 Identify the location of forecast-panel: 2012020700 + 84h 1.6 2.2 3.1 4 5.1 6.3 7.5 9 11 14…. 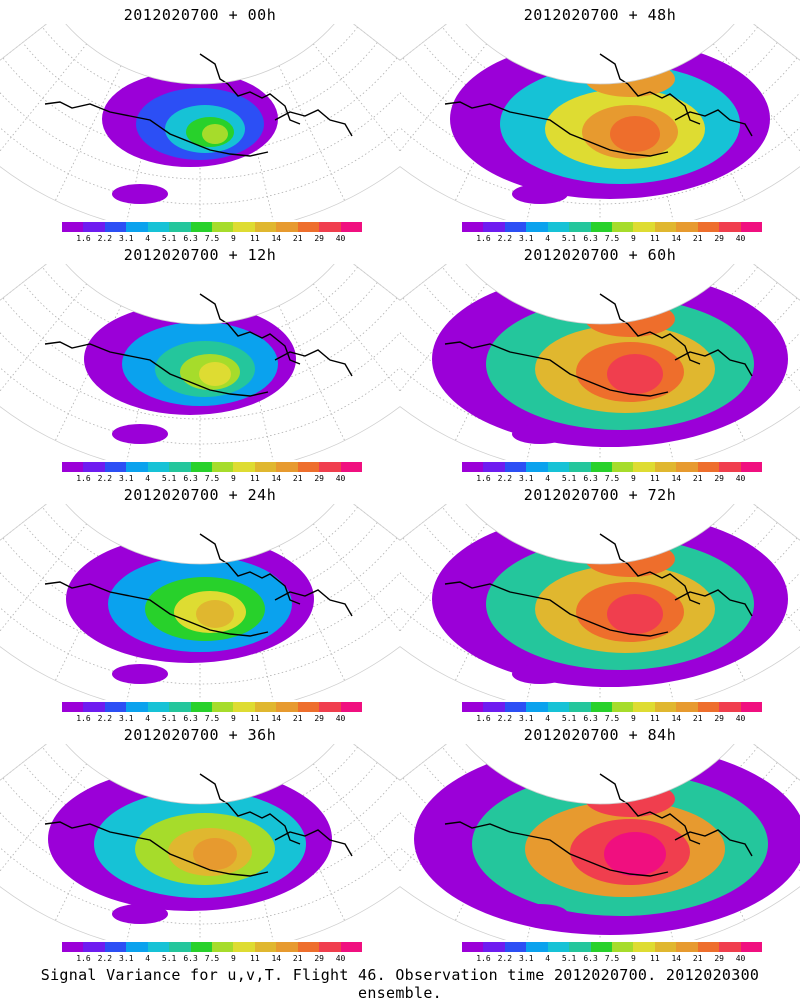
(600, 844).